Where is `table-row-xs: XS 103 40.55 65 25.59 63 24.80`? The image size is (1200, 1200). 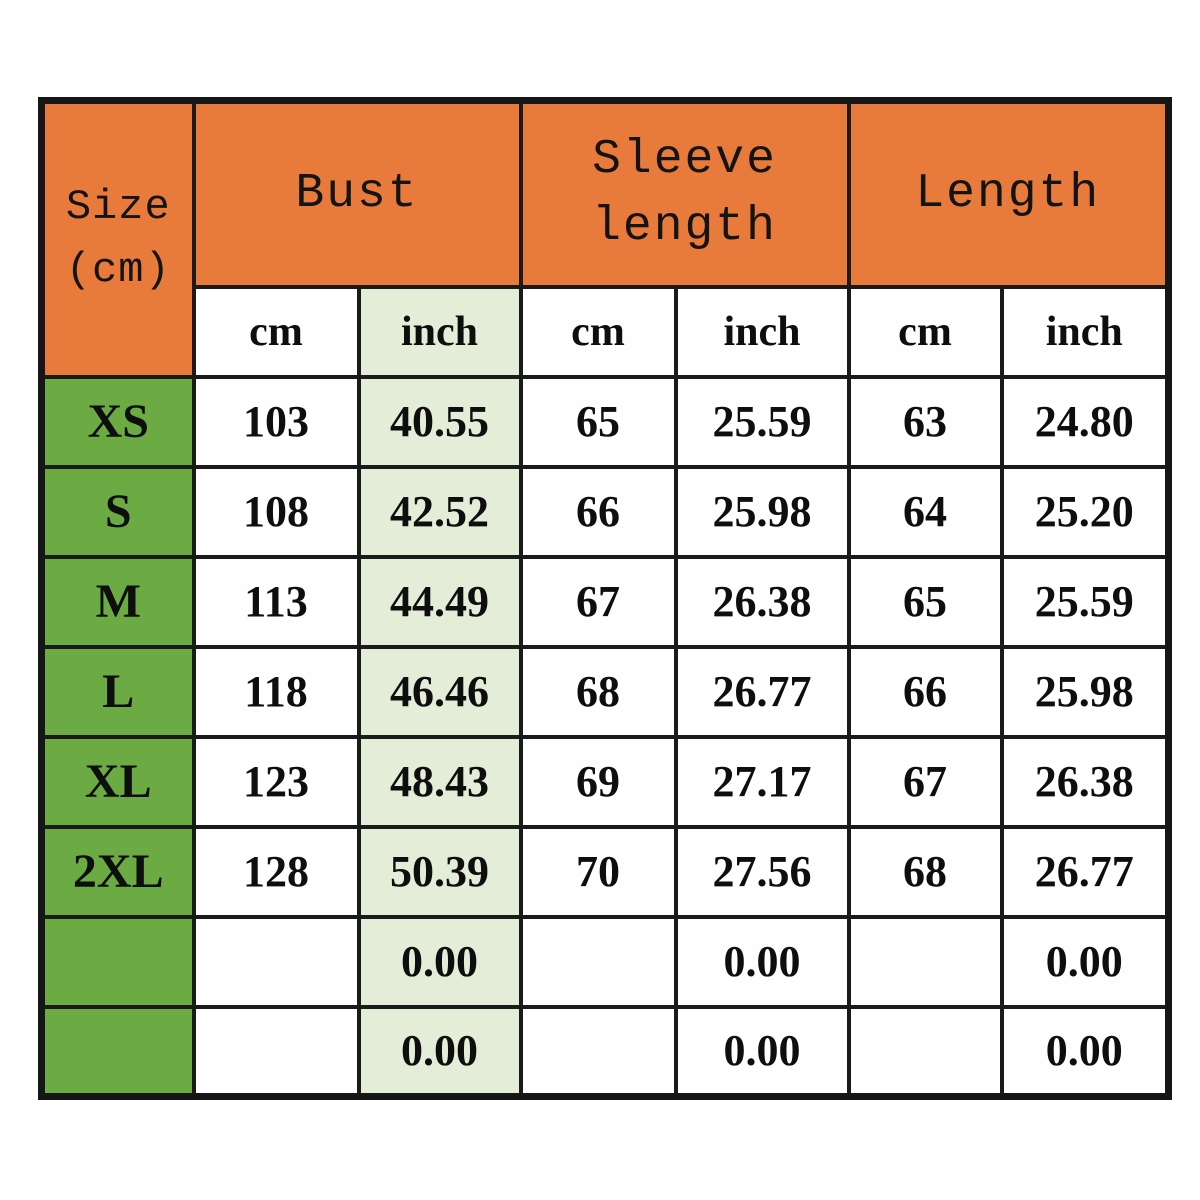
table-row-xs: XS 103 40.55 65 25.59 63 24.80 is located at coordinates (605, 421).